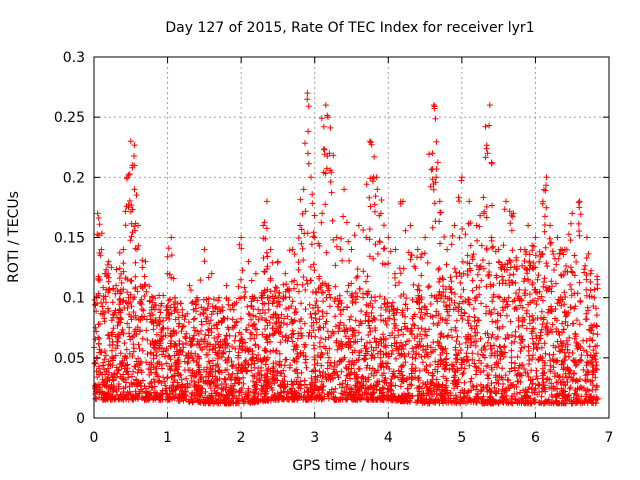  What do you see at coordinates (241, 438) in the screenshot?
I see `x-tick-label: 2` at bounding box center [241, 438].